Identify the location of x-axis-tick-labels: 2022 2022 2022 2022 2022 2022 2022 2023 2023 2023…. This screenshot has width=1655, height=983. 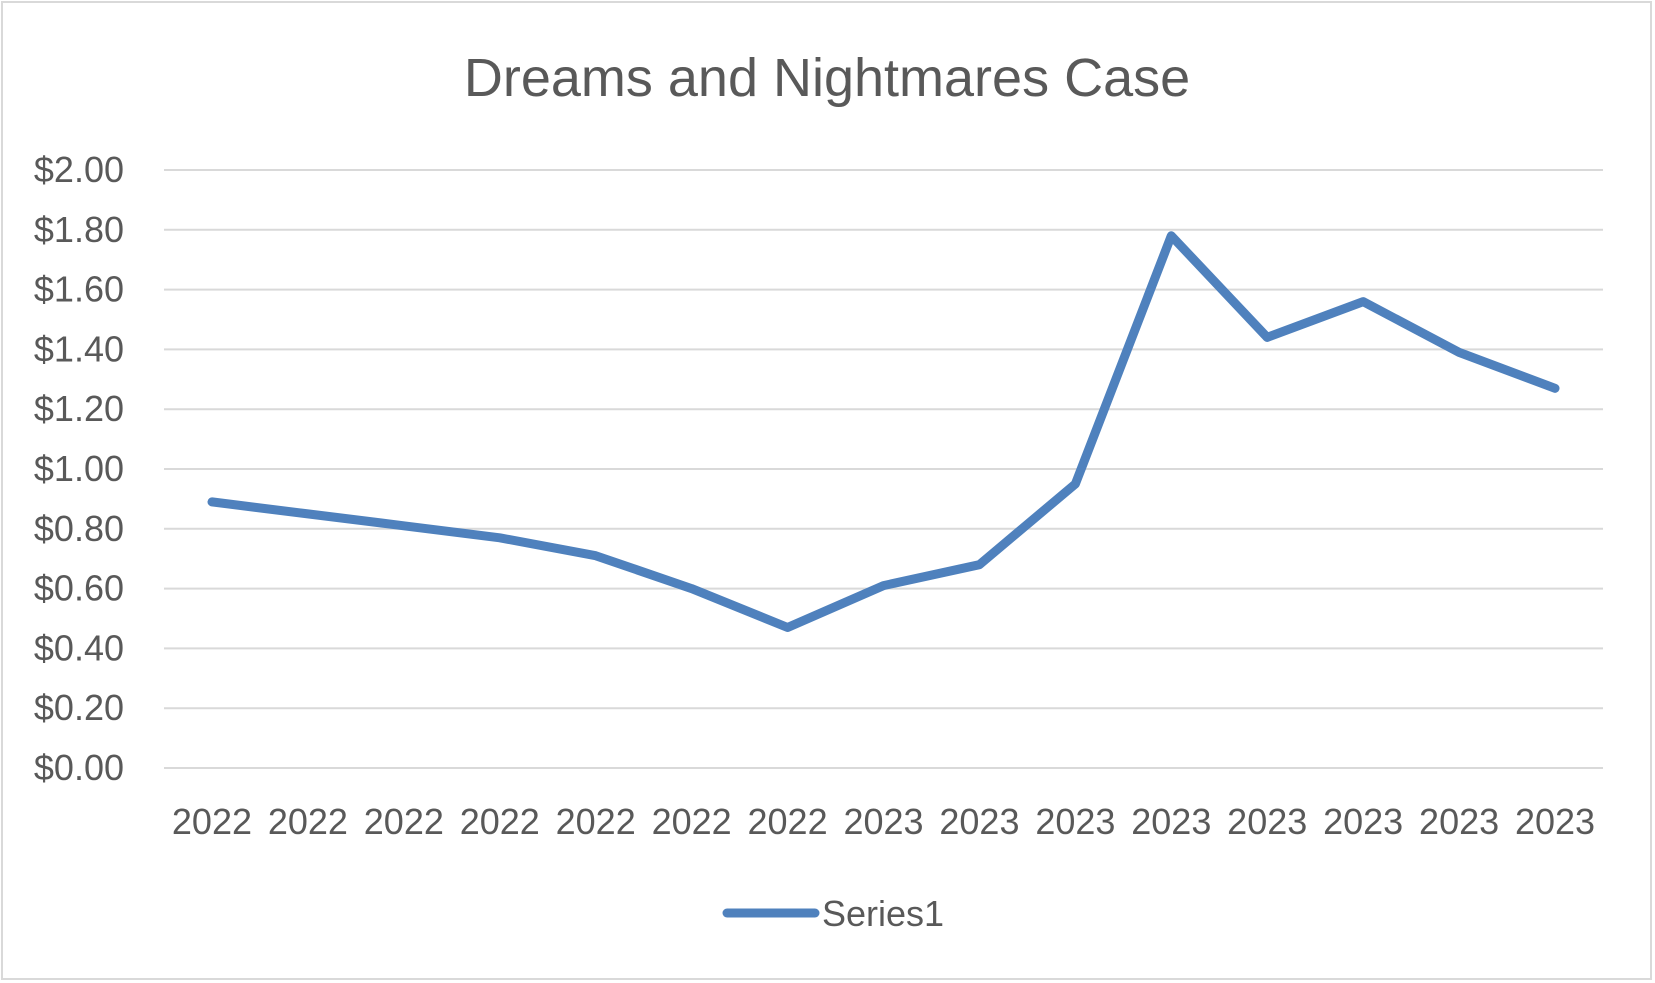
(883, 821).